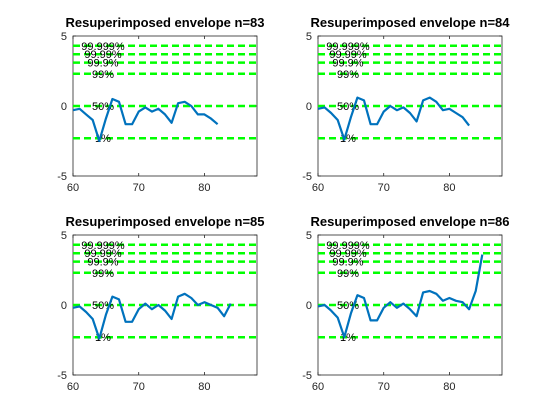  I want to click on percentile-label: 1%, so click(103, 139).